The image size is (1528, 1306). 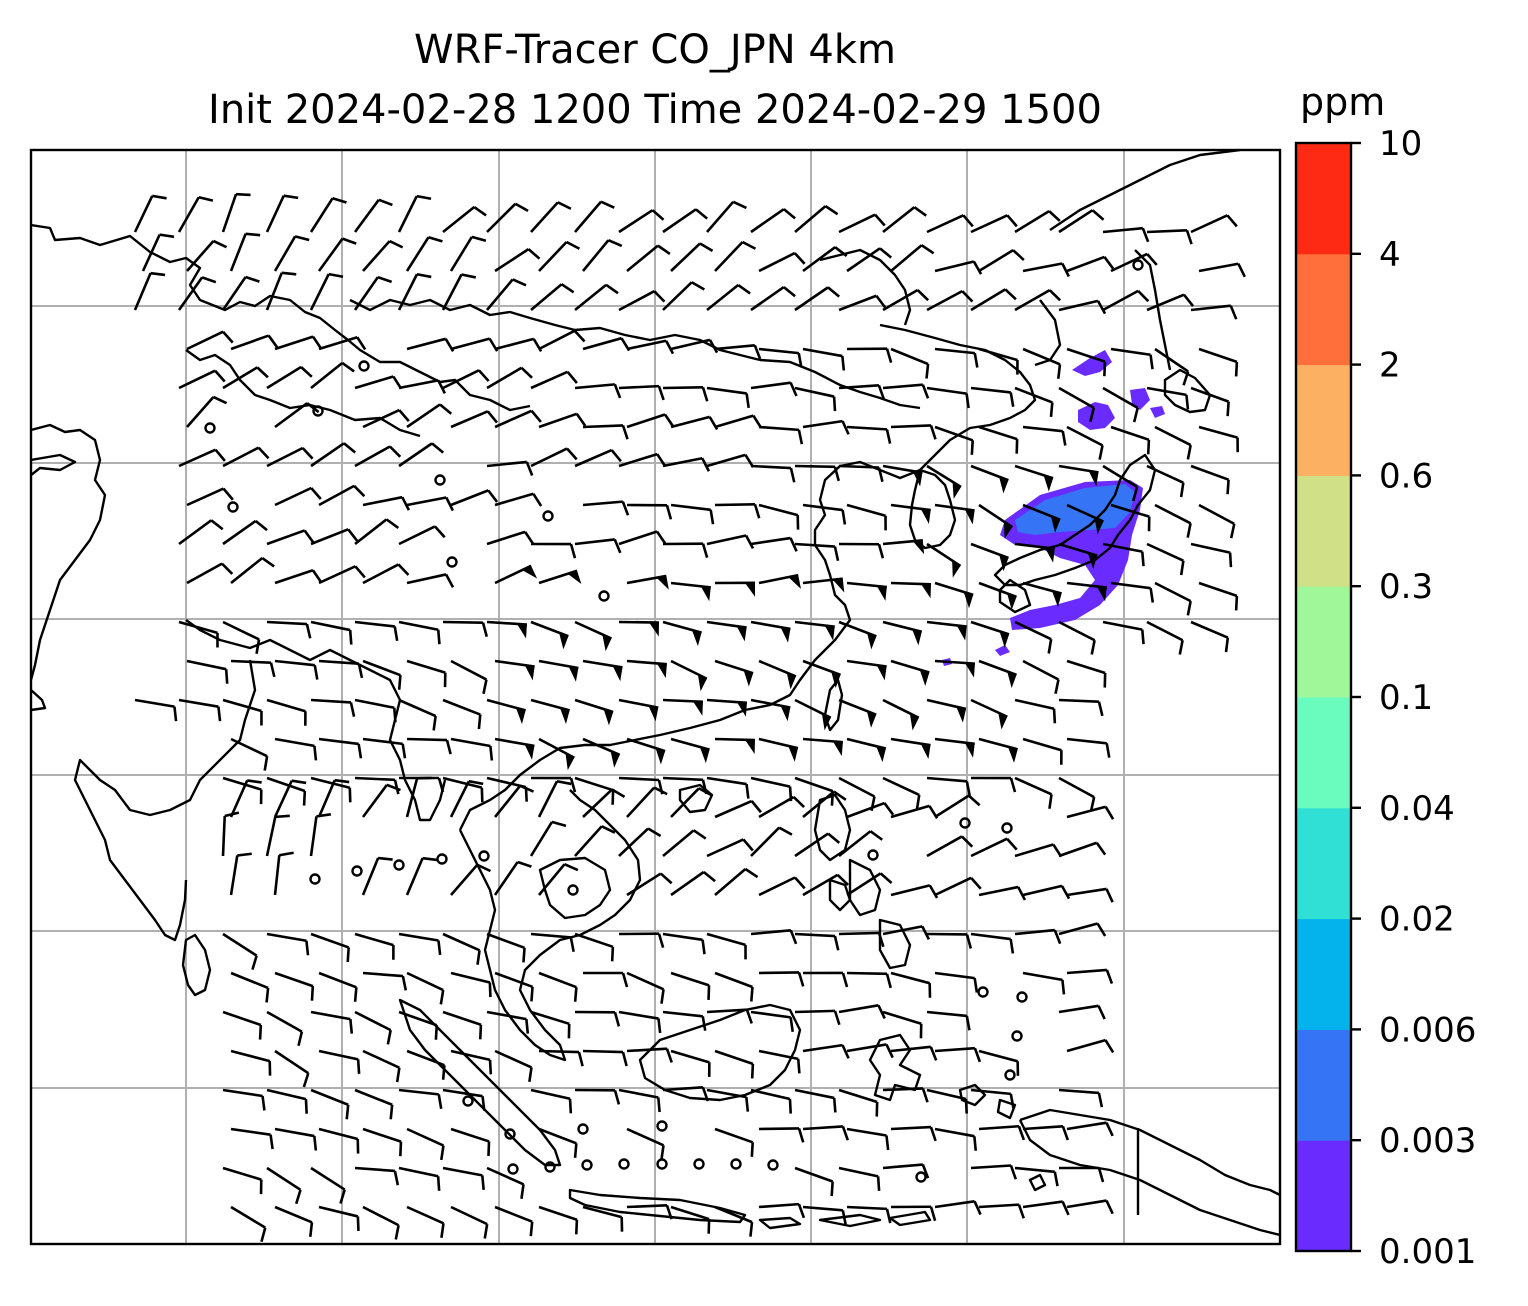 I want to click on chart-title: WRF-Tracer CO_JPN 4km, so click(x=655, y=50).